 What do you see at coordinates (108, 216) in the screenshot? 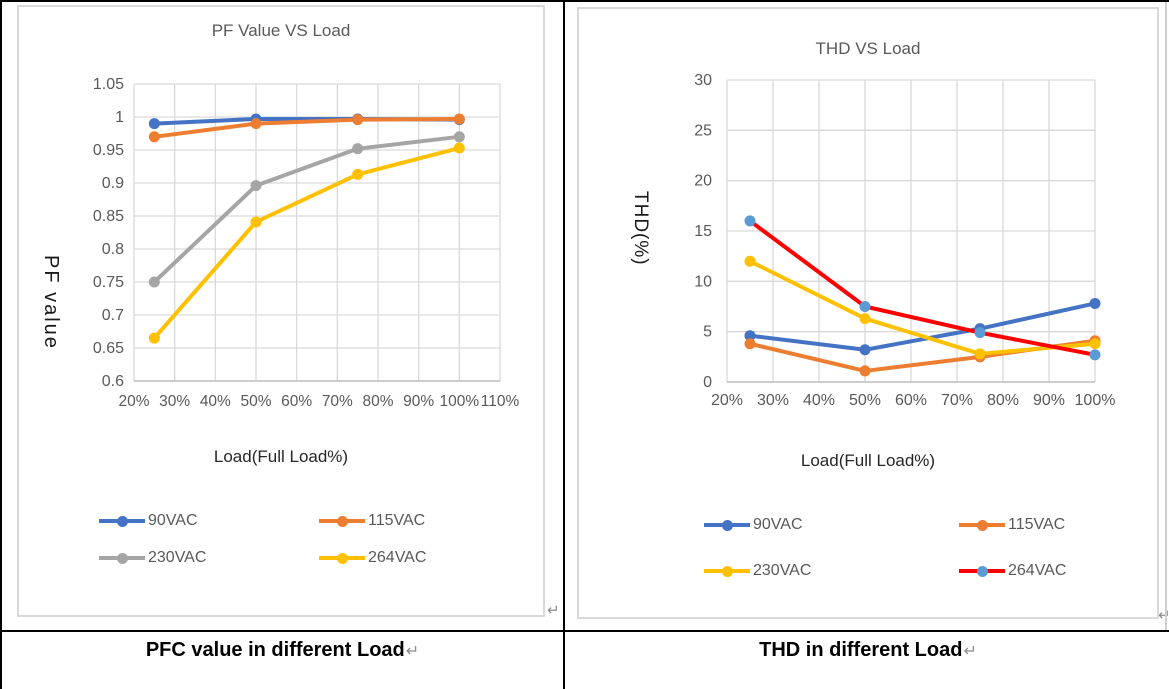
I see `y-tick-label: 0.85` at bounding box center [108, 216].